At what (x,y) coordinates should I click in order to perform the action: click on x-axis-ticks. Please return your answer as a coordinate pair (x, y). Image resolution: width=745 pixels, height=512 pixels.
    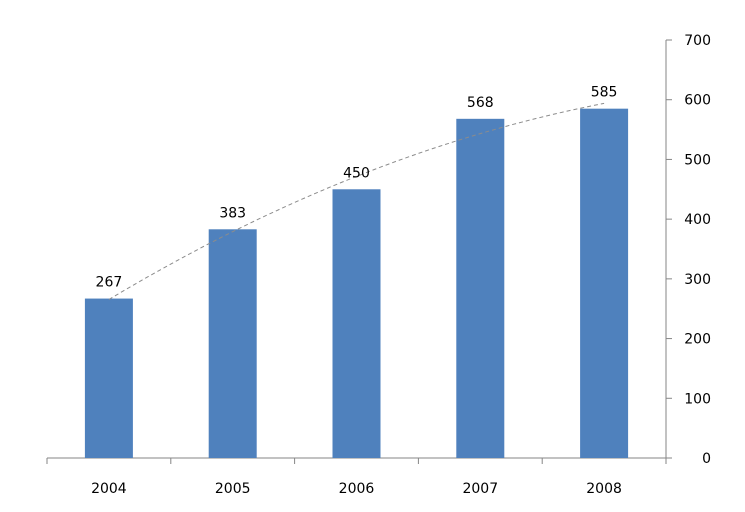
    Looking at the image, I should click on (356, 461).